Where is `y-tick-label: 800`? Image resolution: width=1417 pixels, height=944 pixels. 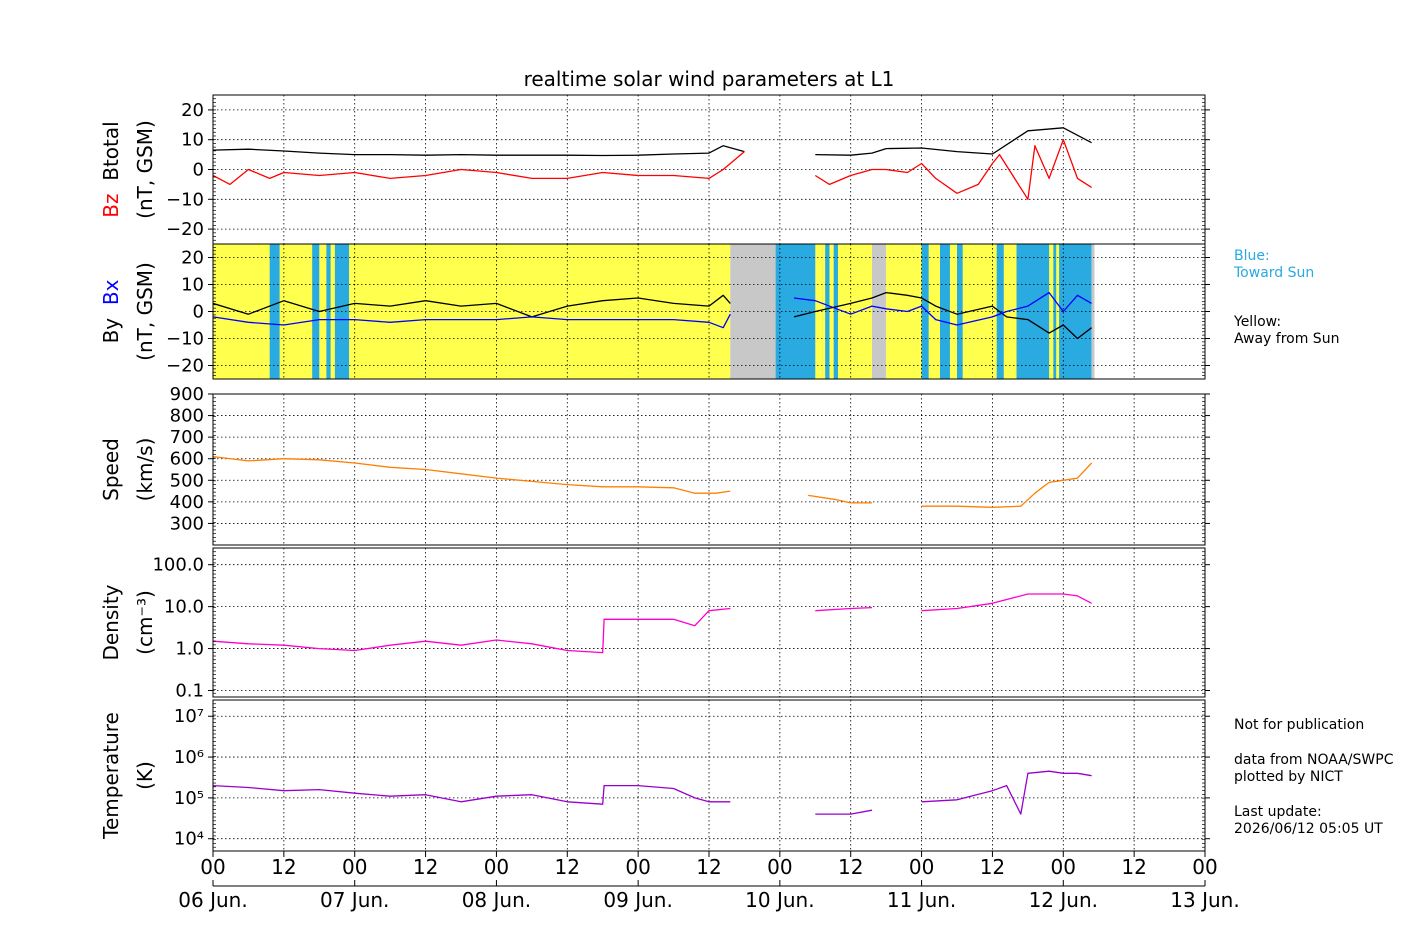
y-tick-label: 800 is located at coordinates (187, 416).